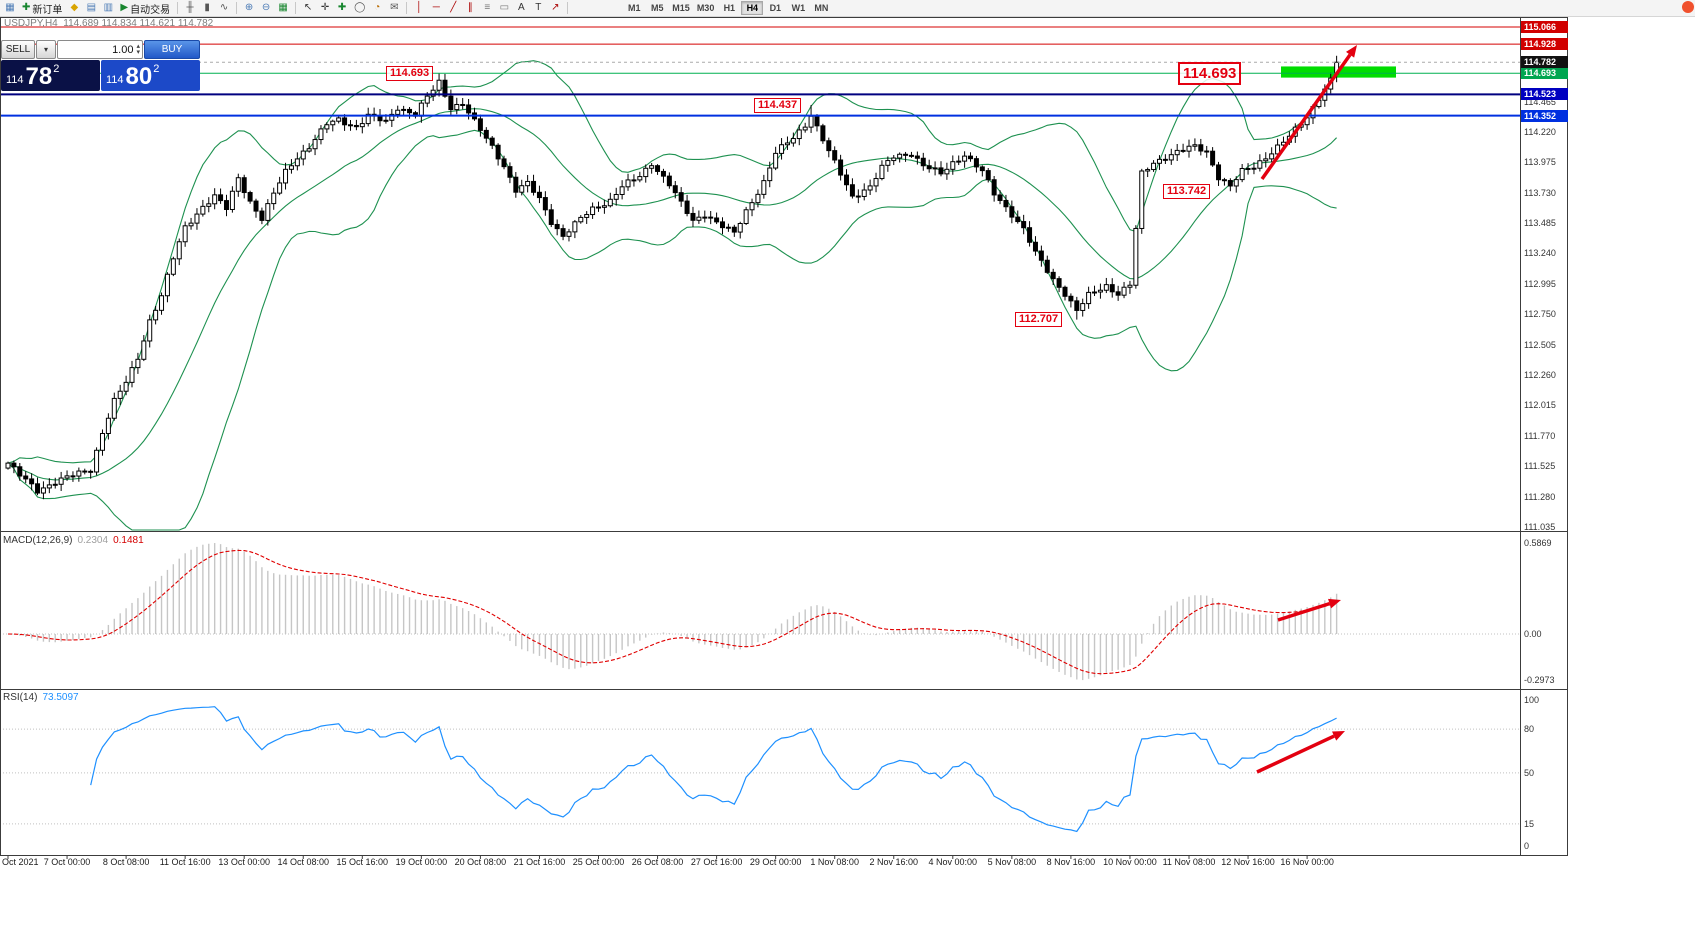  Describe the element at coordinates (1533, 634) in the screenshot. I see `macd-scale-label: 0.00` at that location.